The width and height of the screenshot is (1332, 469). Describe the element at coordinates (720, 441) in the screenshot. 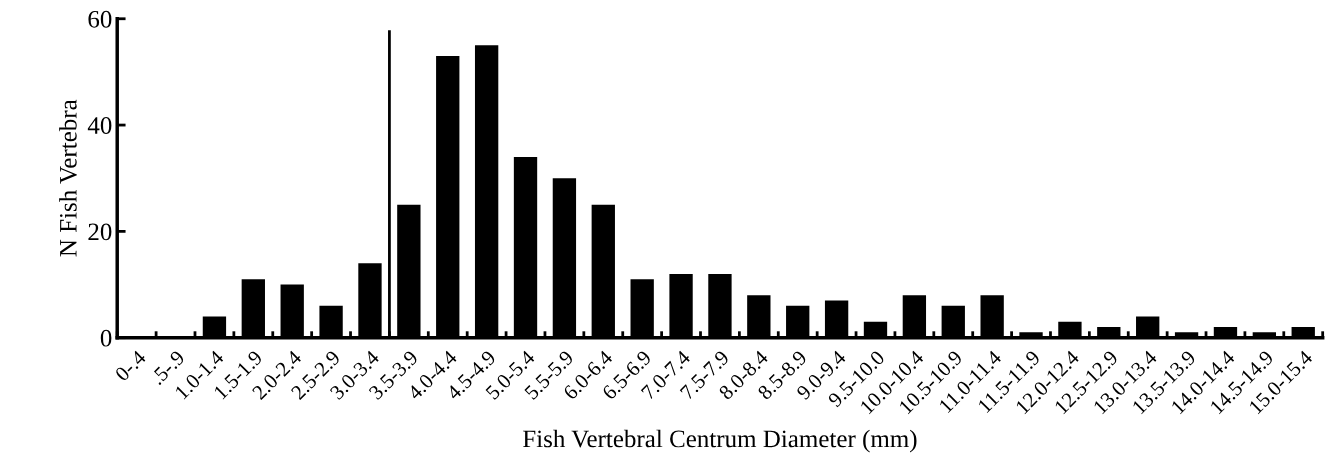

I see `x-axis-title: Fish Vertebral Centrum Diameter (mm)` at that location.